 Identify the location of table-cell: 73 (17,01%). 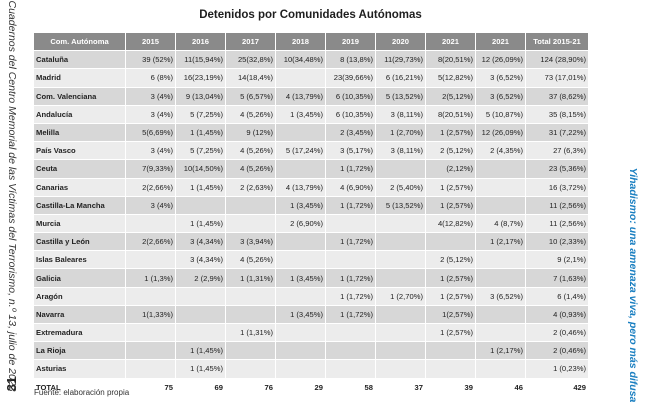
(557, 78).